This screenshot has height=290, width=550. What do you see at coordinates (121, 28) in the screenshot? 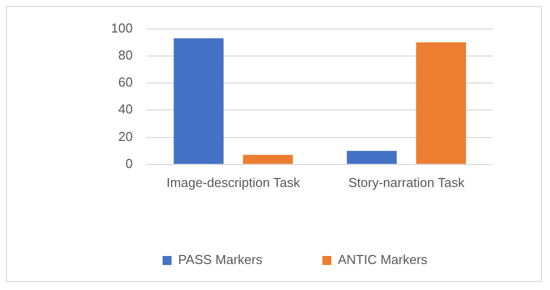
I see `y-tick-label: 100` at bounding box center [121, 28].